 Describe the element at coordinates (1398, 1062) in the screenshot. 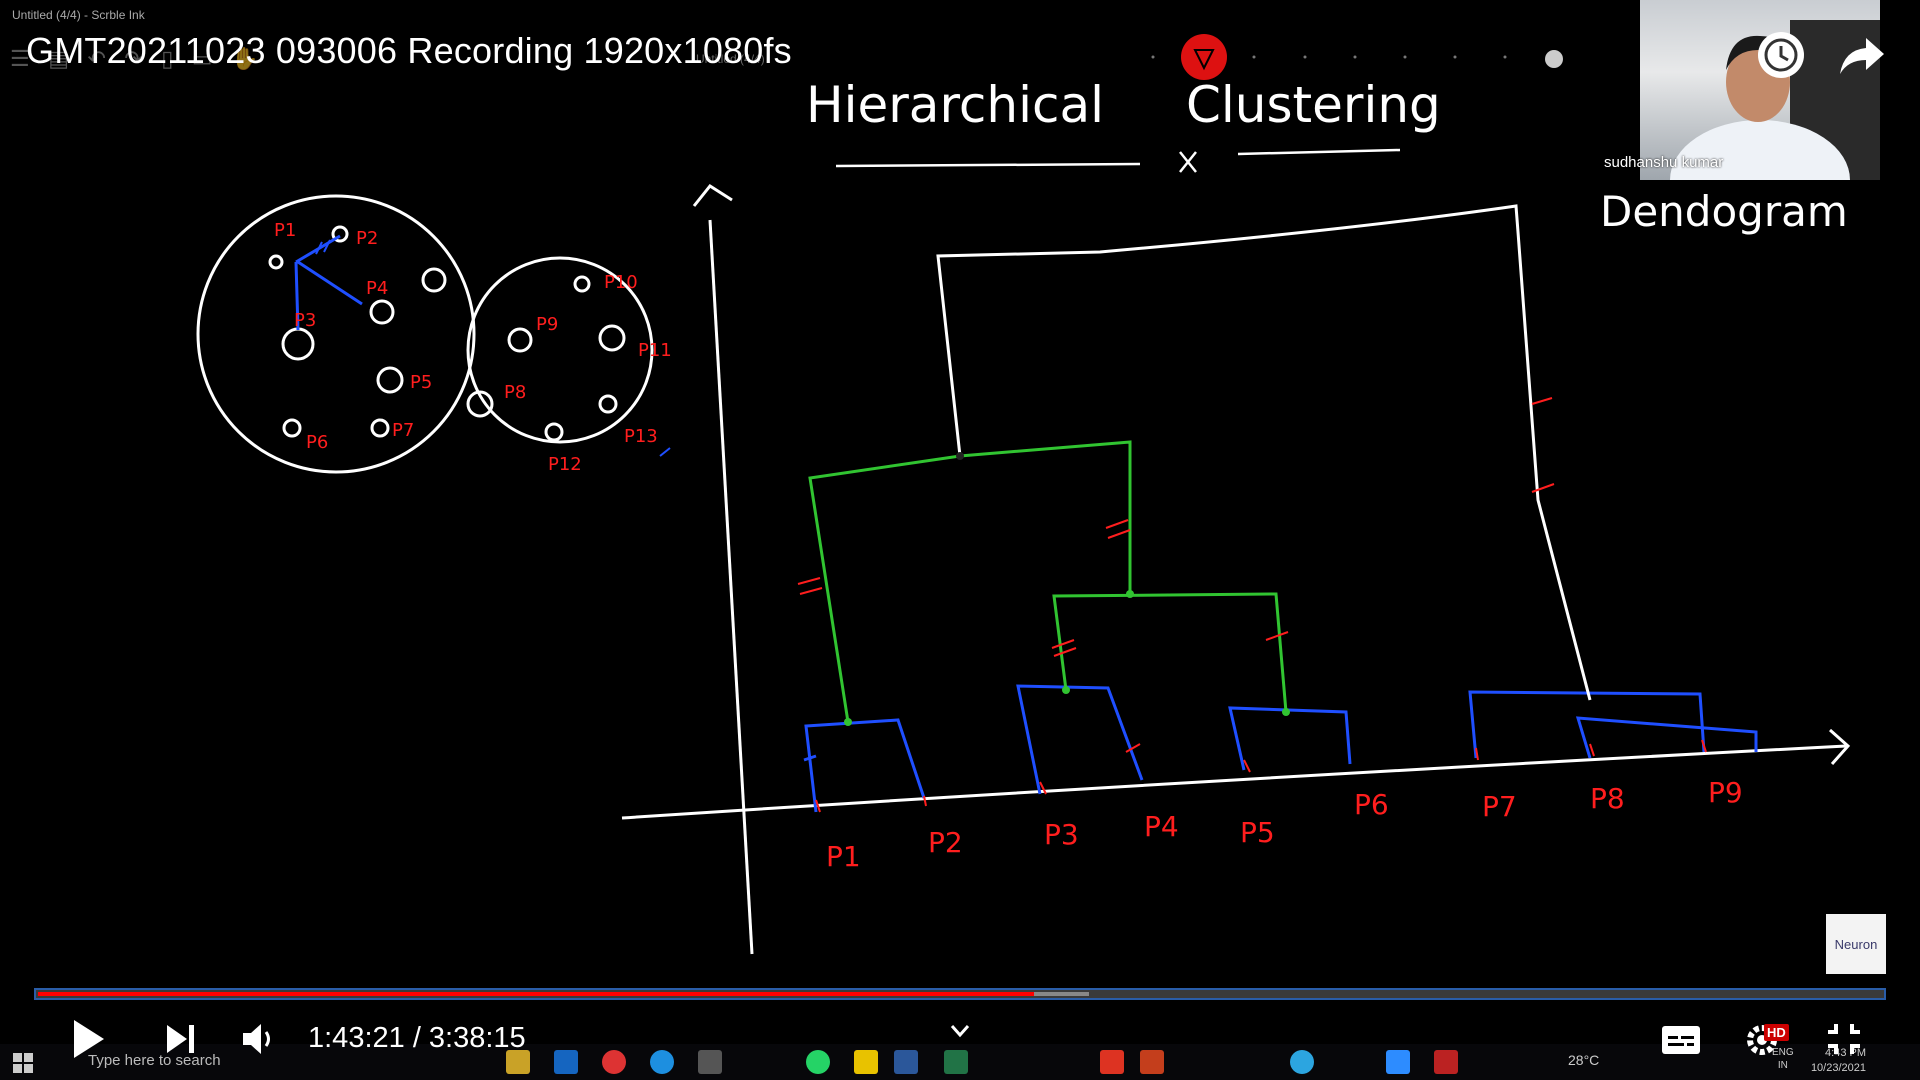

I see `zoom-icon` at that location.